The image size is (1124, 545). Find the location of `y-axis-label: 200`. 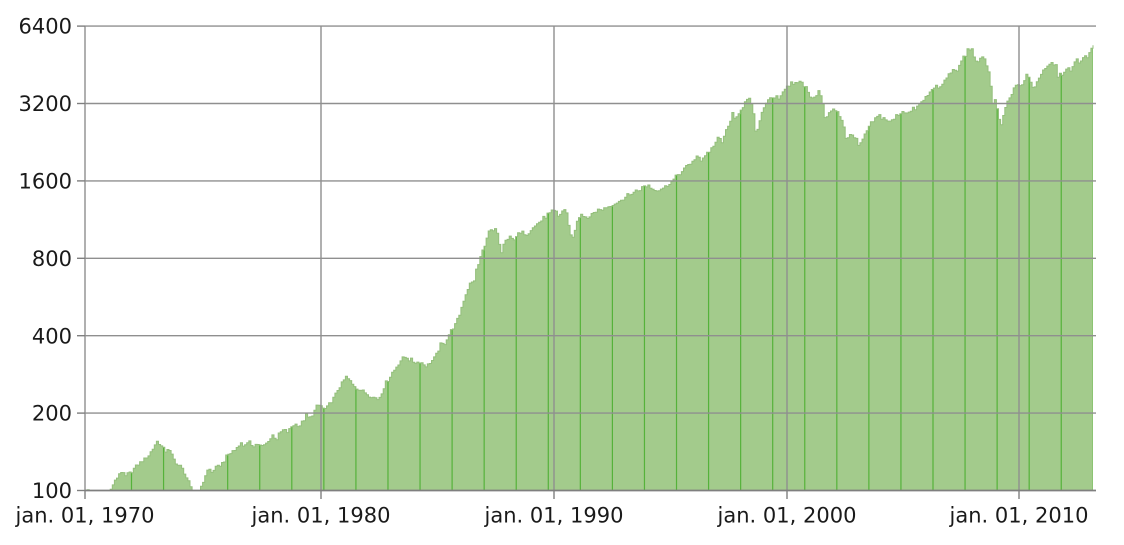

y-axis-label: 200 is located at coordinates (52, 414).